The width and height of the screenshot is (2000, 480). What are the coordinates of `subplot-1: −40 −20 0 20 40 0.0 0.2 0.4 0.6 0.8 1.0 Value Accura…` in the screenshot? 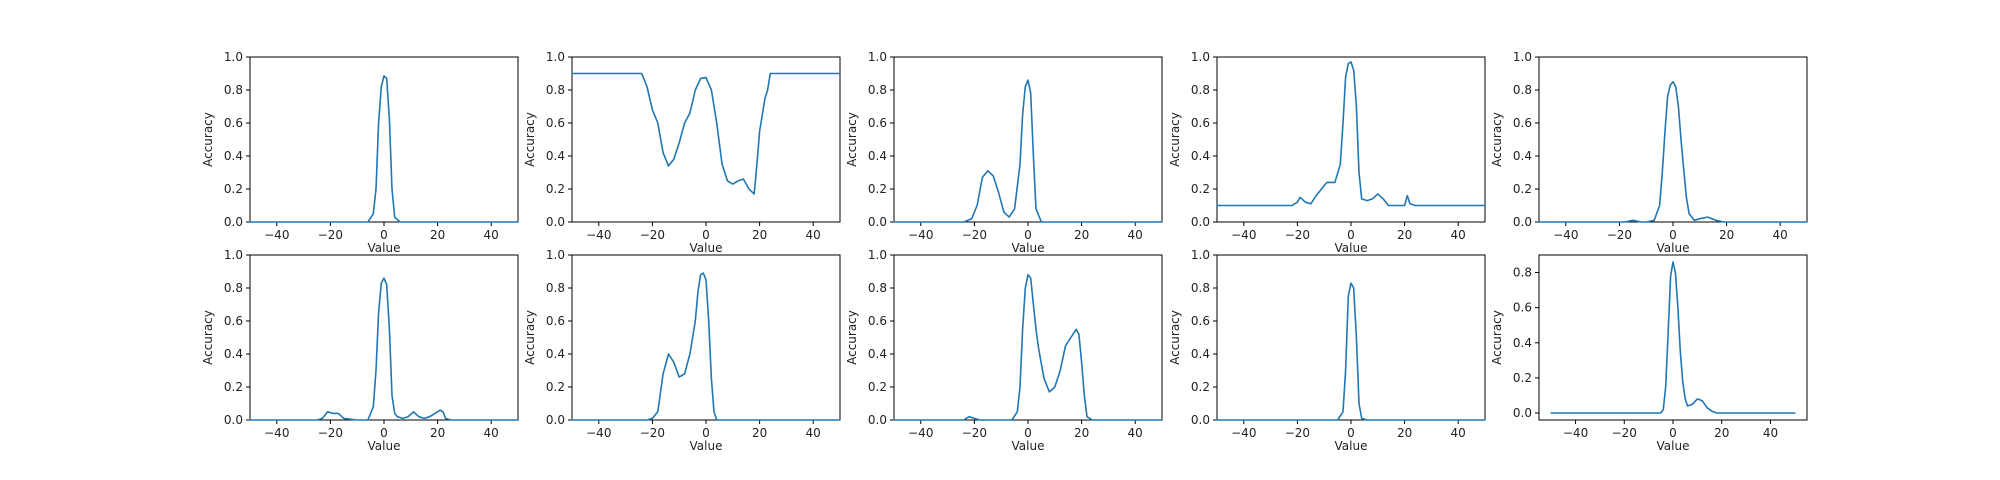 It's located at (360, 152).